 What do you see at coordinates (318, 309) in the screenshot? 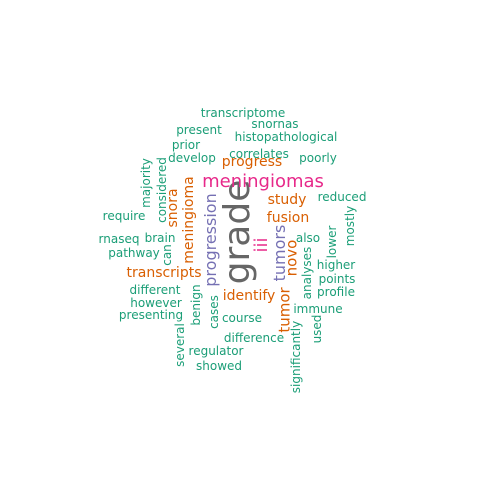
I see `word-immune: immune` at bounding box center [318, 309].